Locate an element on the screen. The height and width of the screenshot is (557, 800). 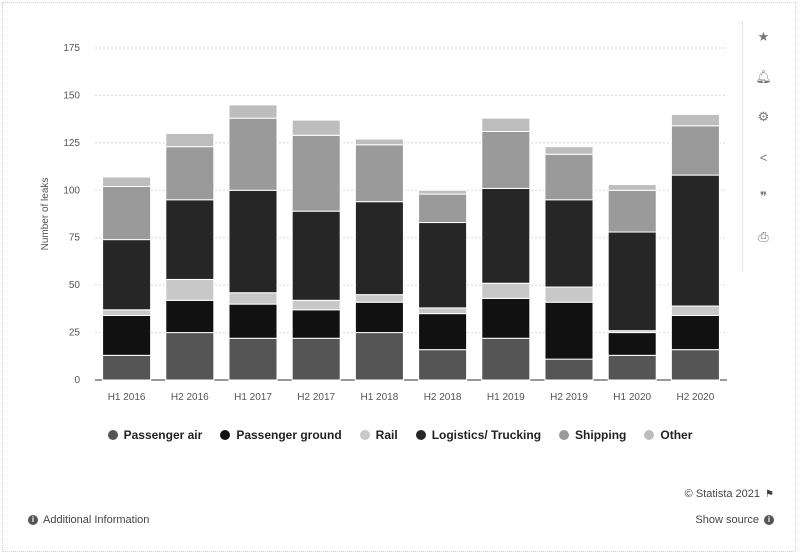
y-tick-label: 25 is located at coordinates (75, 333).